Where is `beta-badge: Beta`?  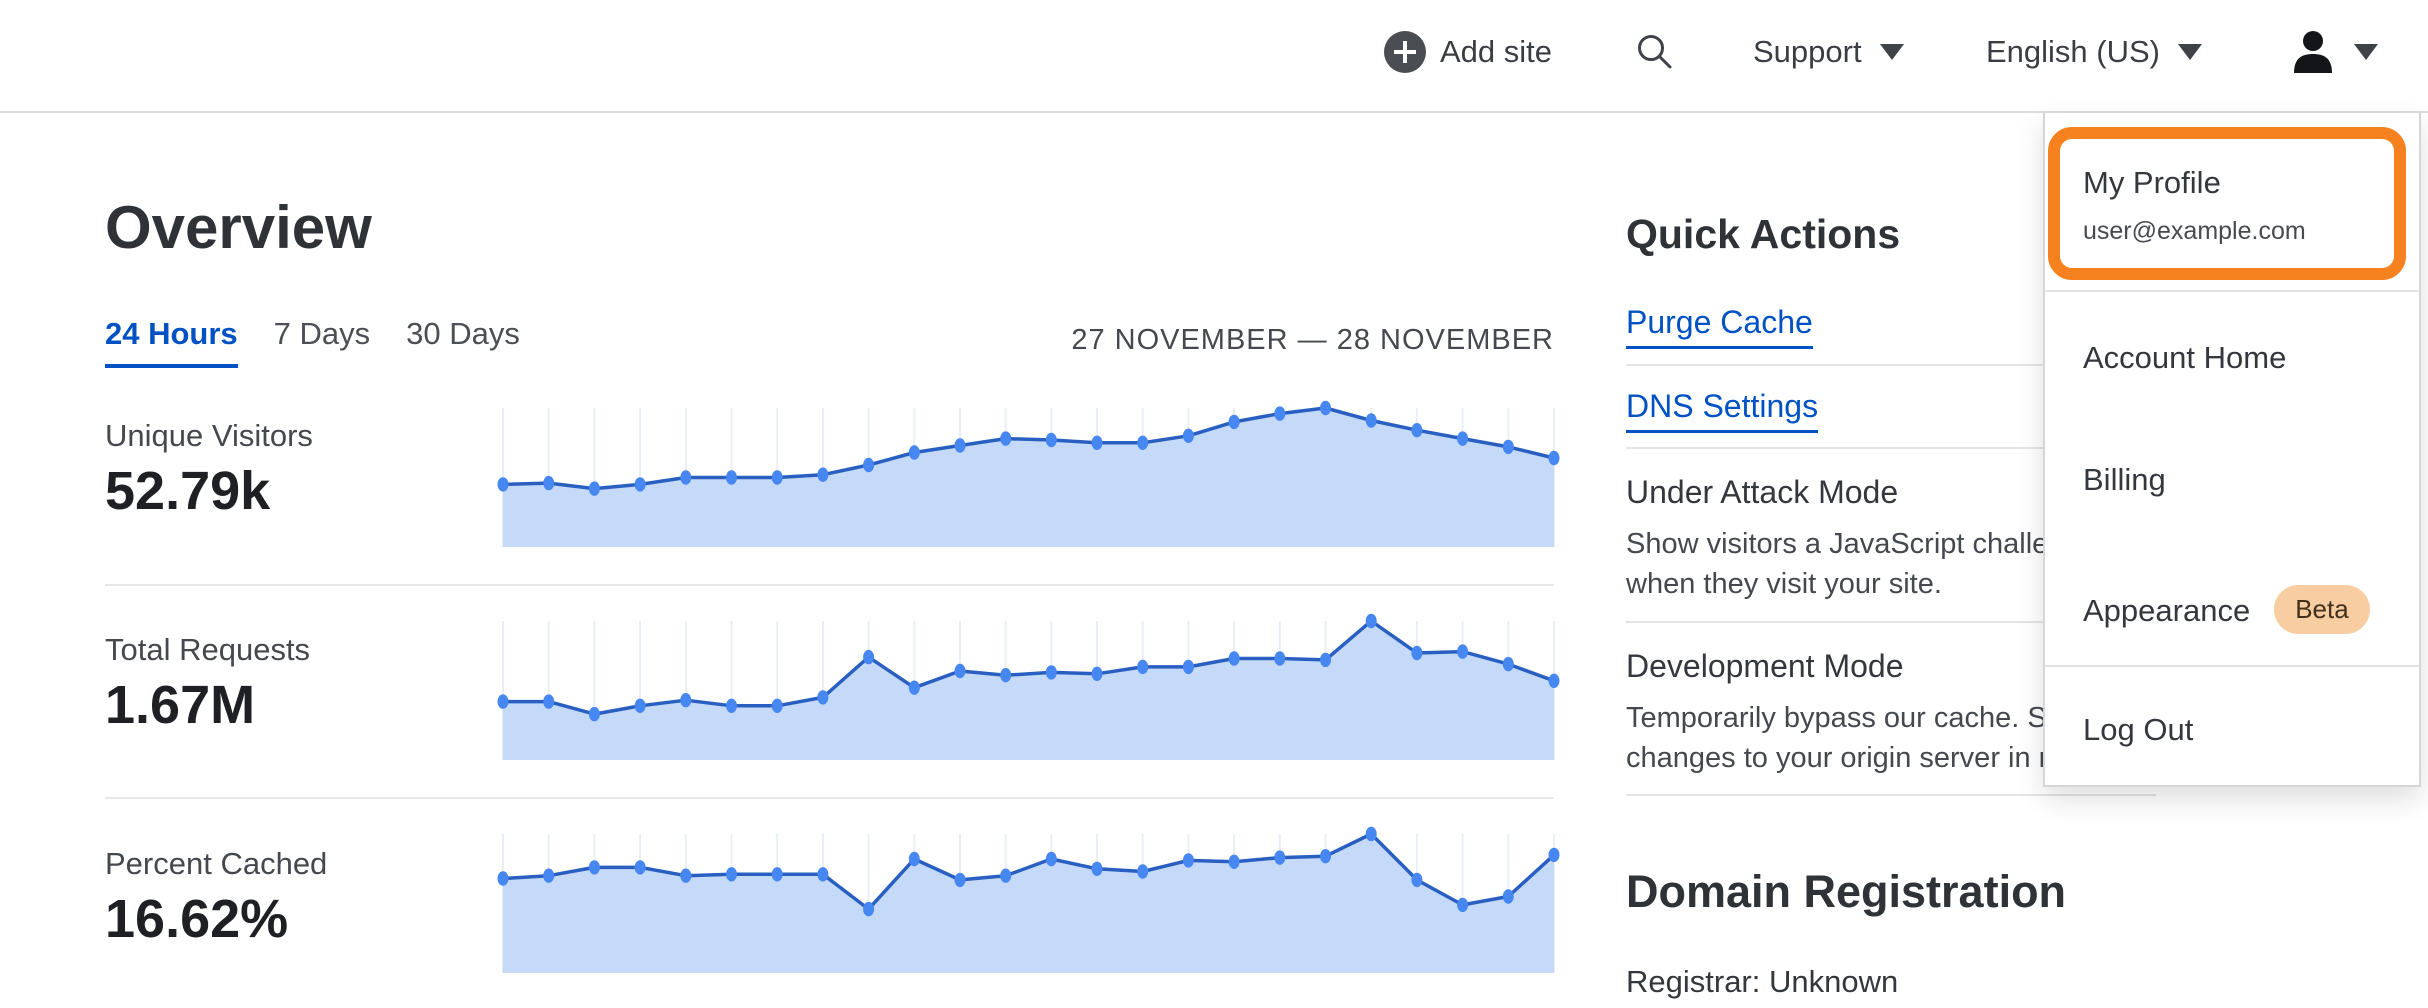
beta-badge: Beta is located at coordinates (2322, 609).